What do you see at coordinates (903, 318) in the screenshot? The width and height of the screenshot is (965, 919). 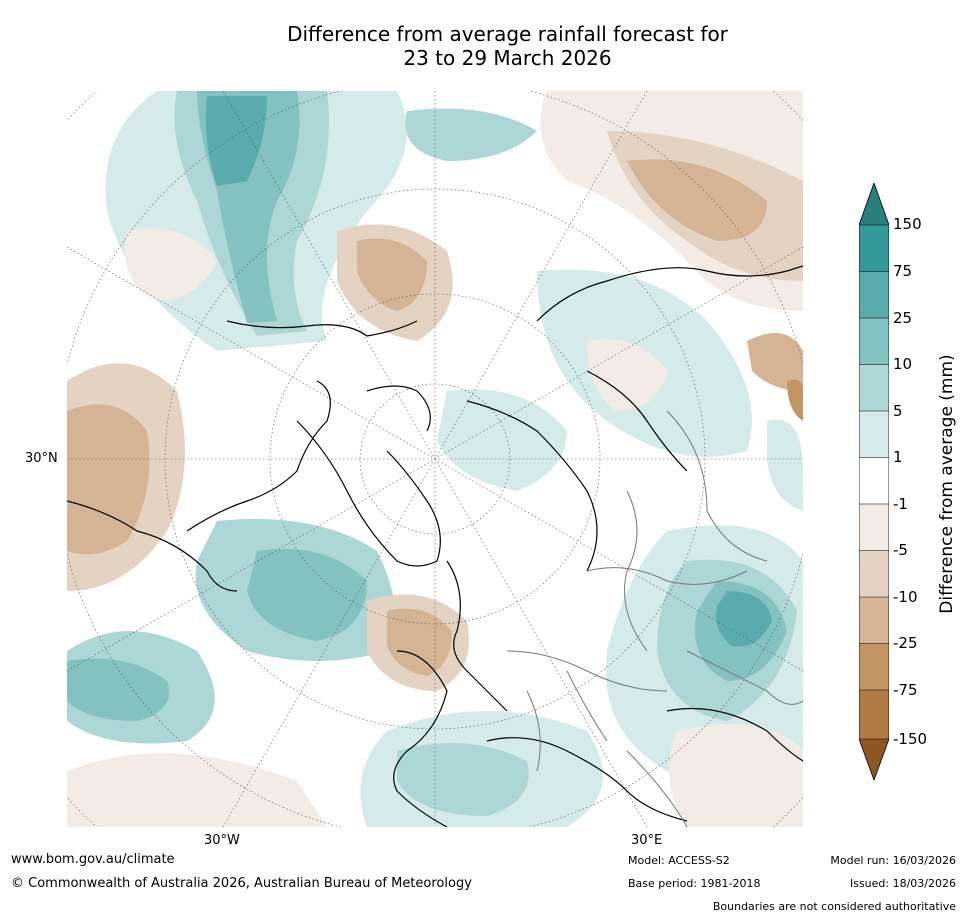 I see `colorbar-tick: 25` at bounding box center [903, 318].